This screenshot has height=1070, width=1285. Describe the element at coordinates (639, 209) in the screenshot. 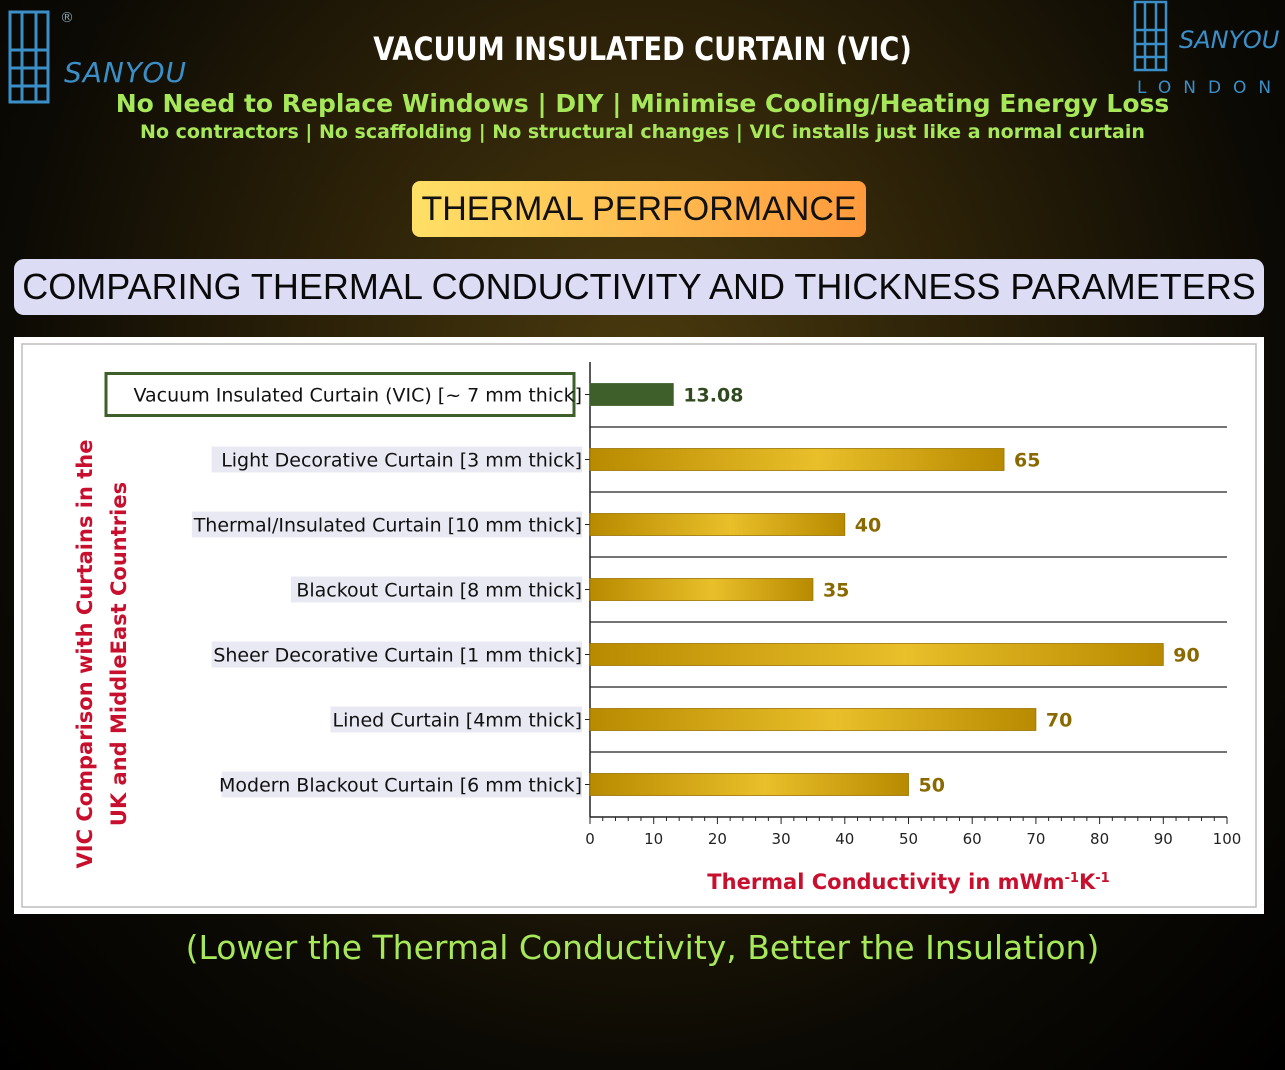

I see `section-pill: THERMAL PERFORMANCE` at that location.